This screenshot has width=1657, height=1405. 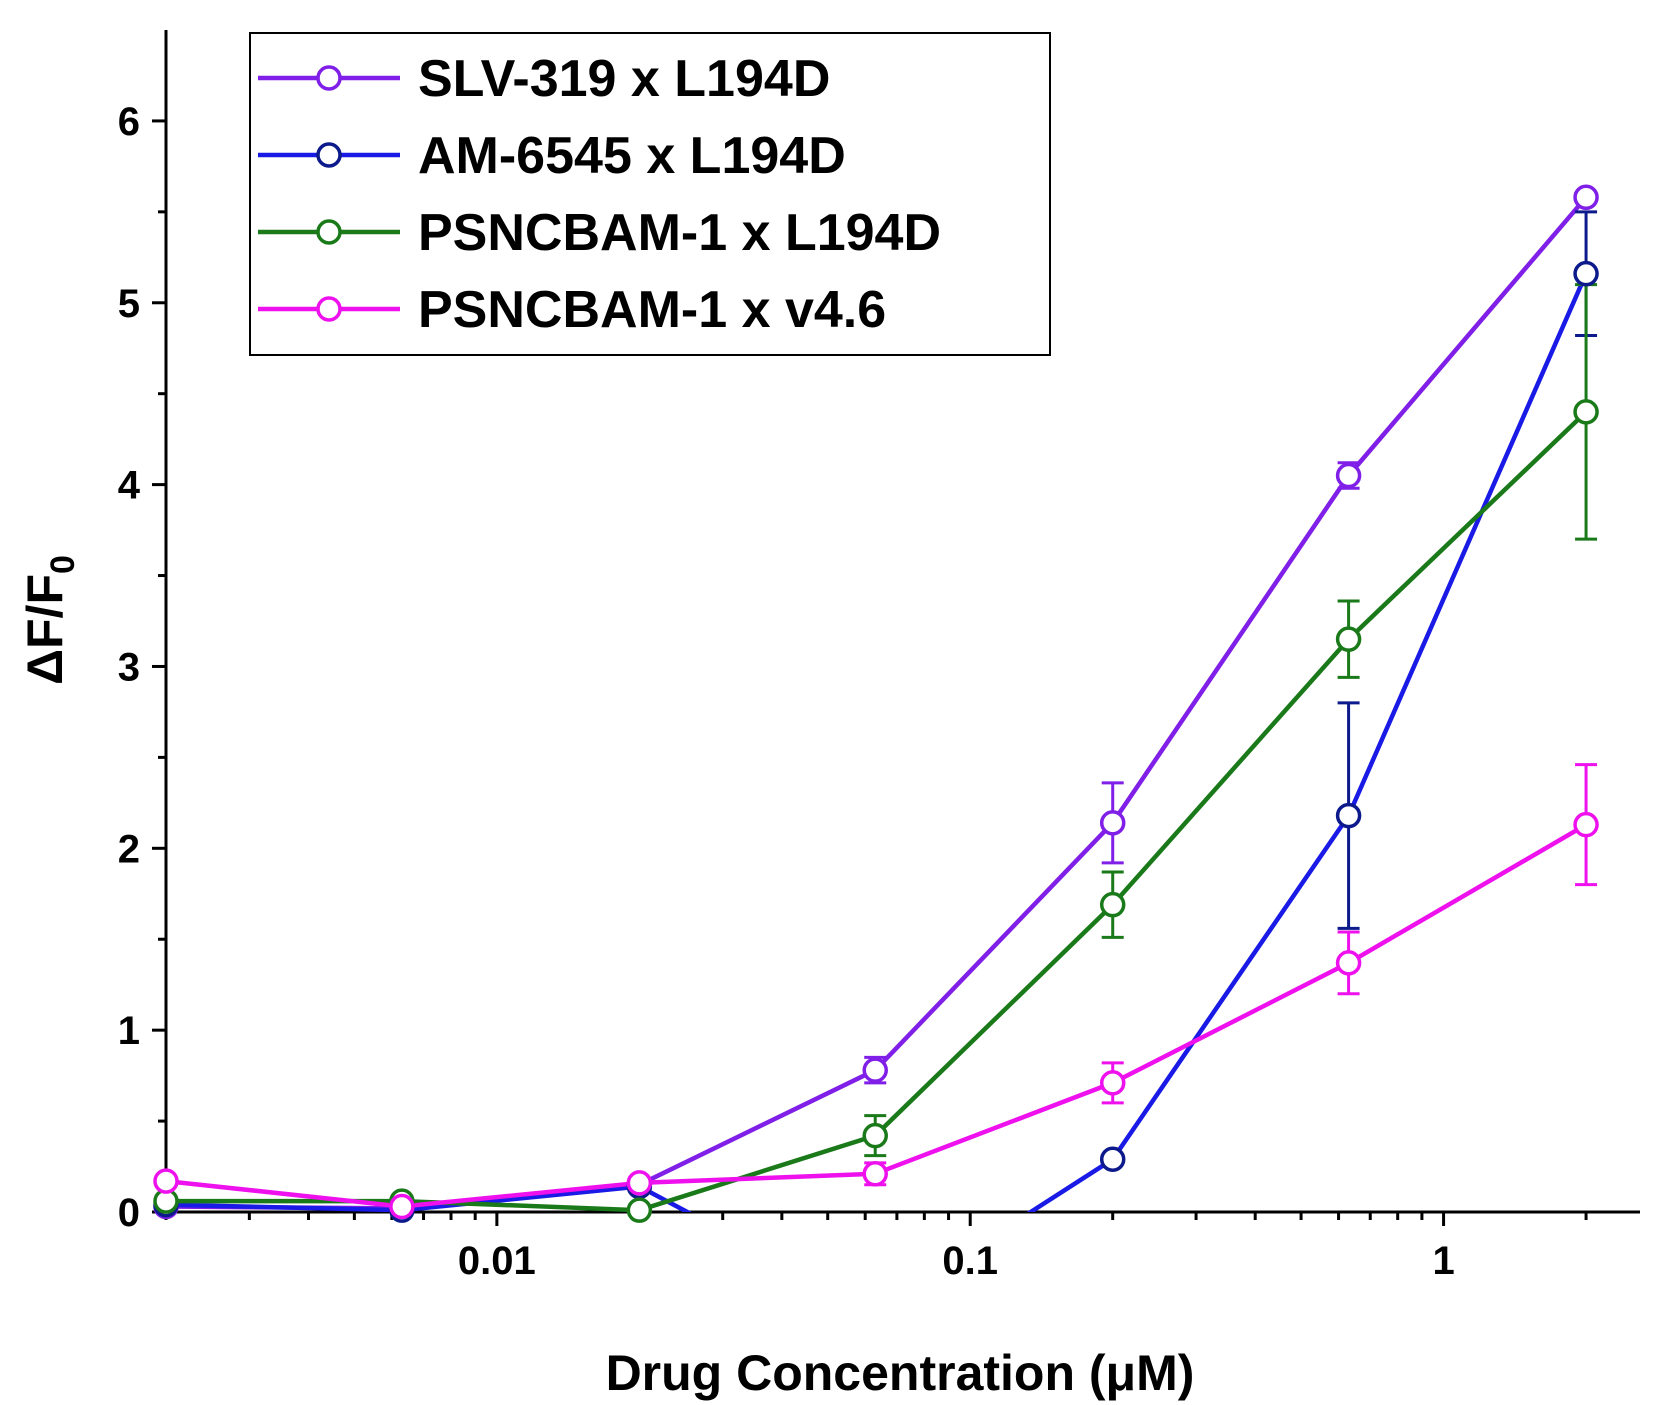 I want to click on y-tick-label: 0, so click(x=129, y=1213).